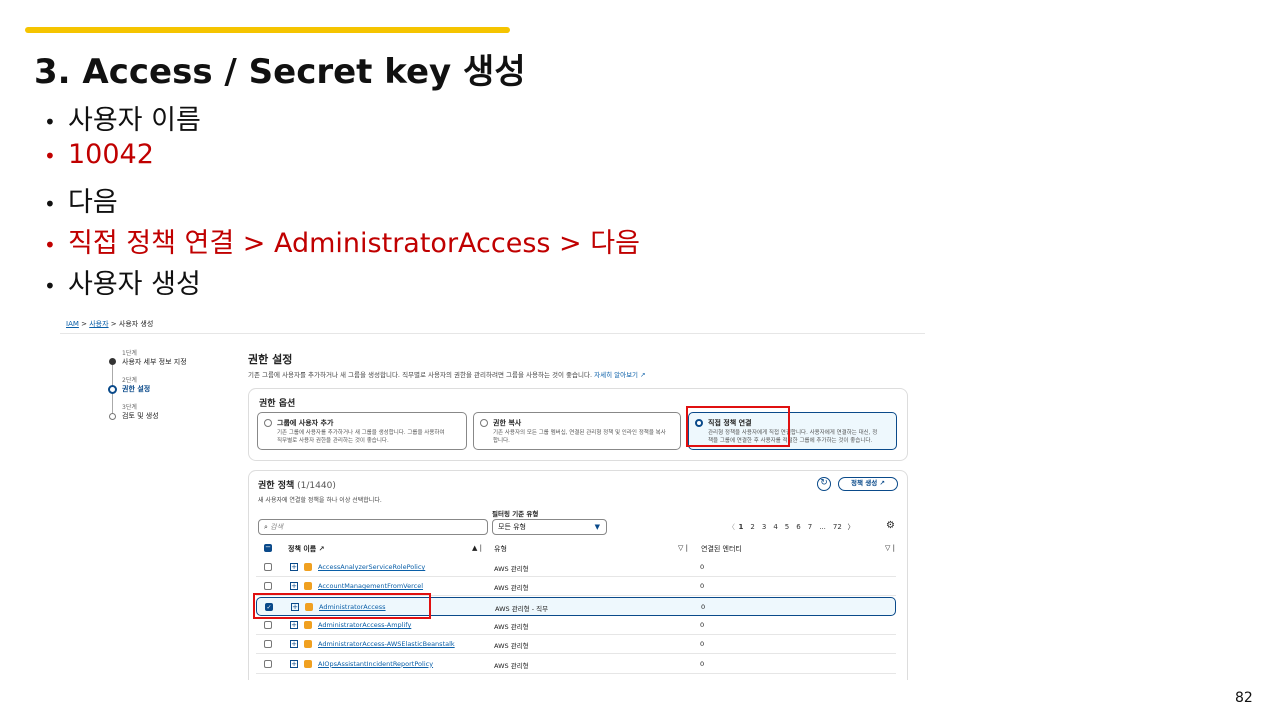 The width and height of the screenshot is (1280, 720). I want to click on step-pending-icon, so click(112, 416).